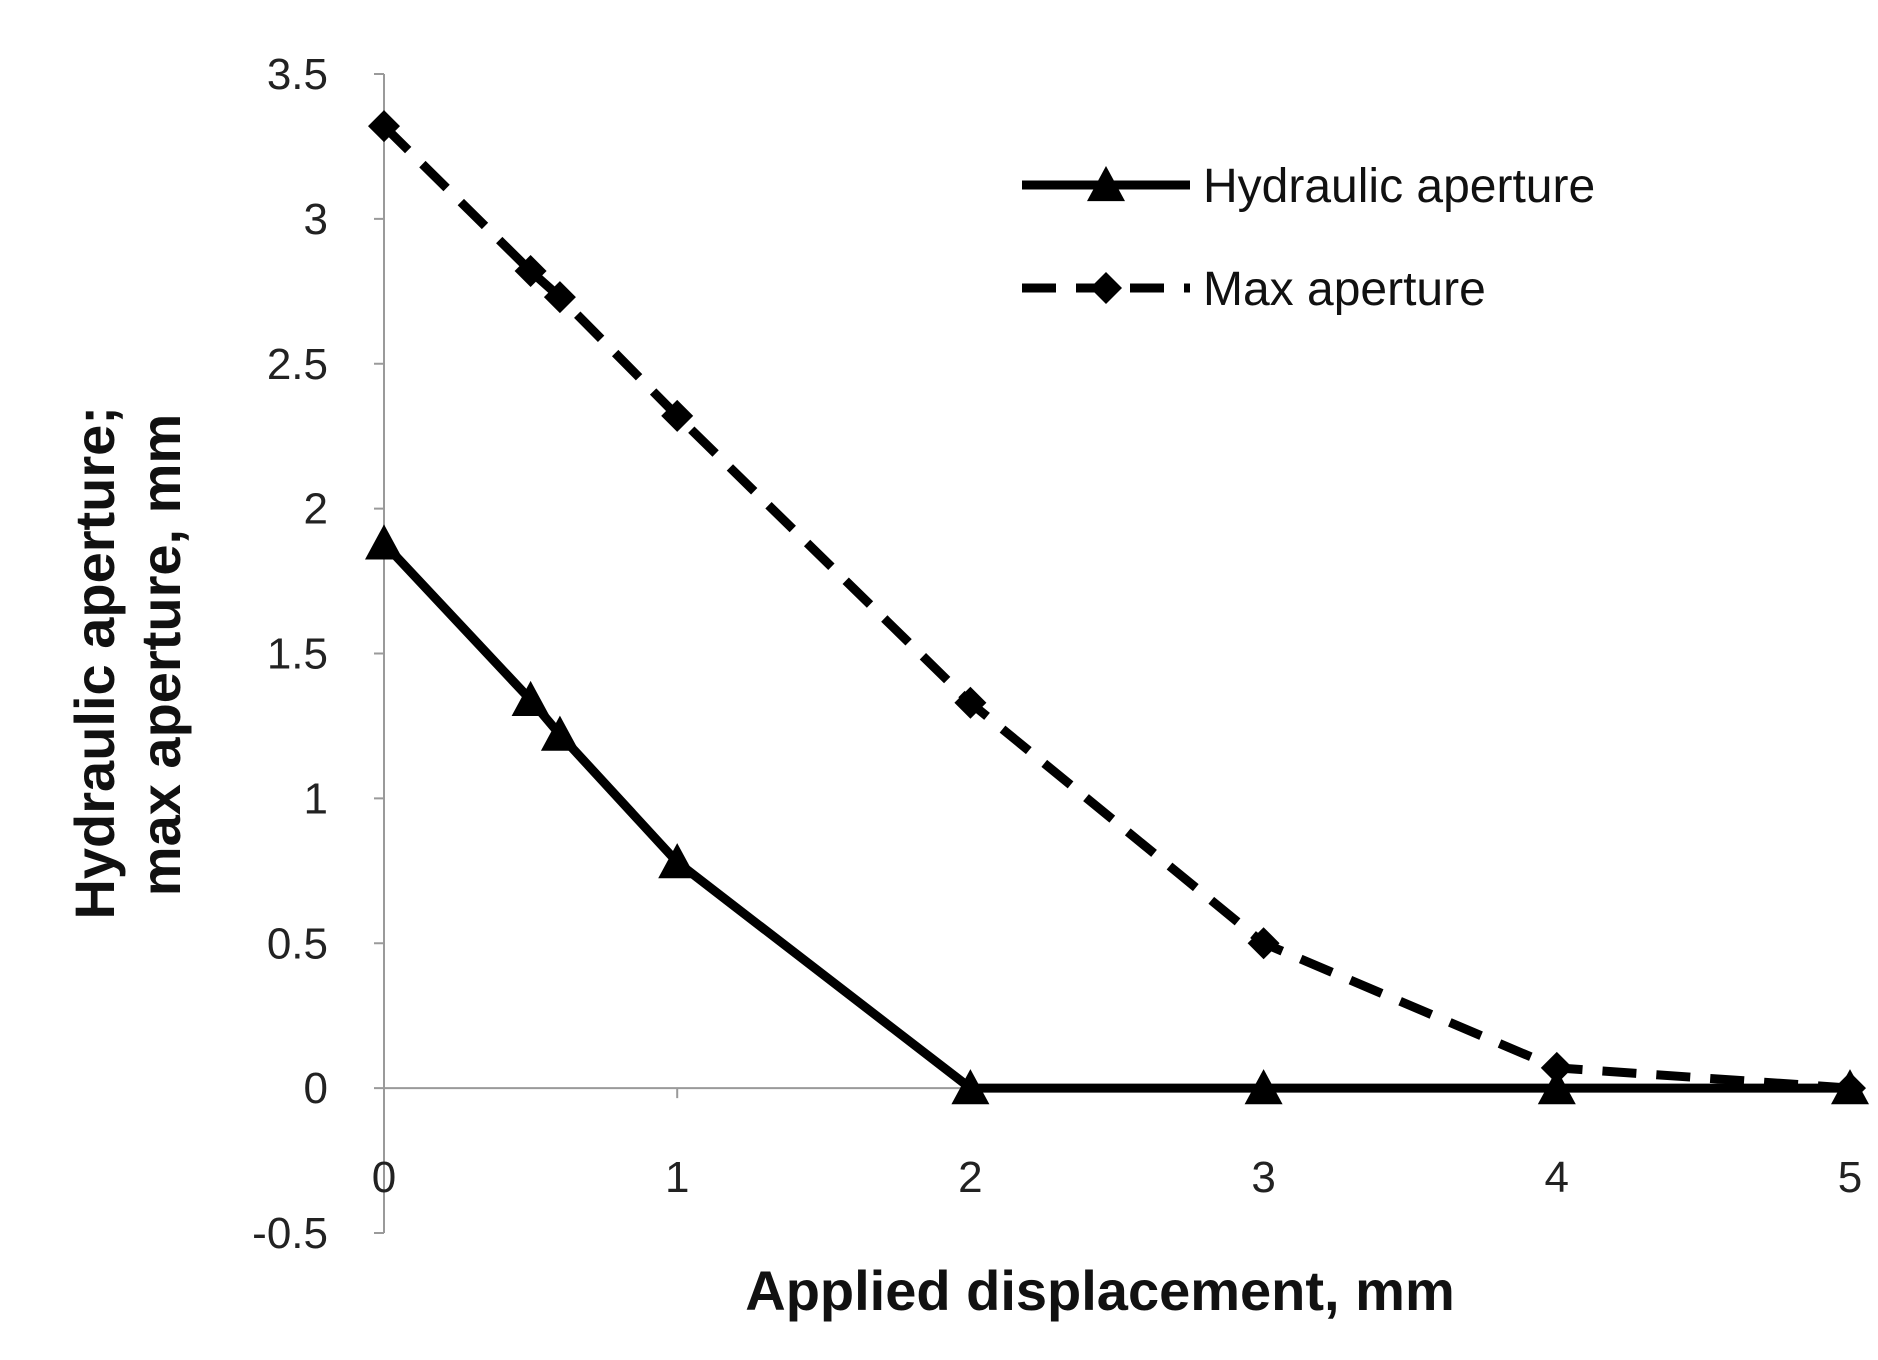  Describe the element at coordinates (384, 1177) in the screenshot. I see `x-tick-label: 0` at that location.